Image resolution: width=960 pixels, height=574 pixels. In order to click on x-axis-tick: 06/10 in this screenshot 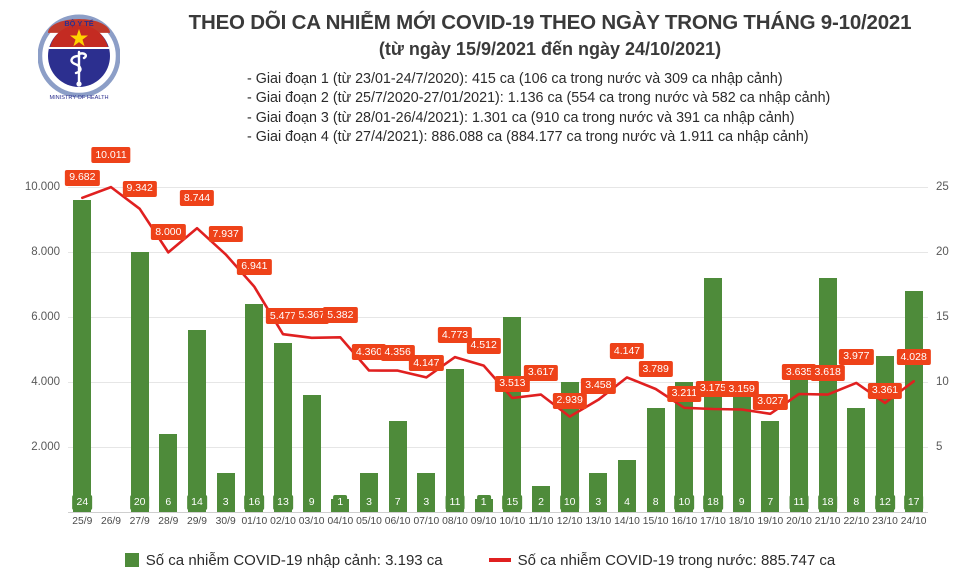, I will do `click(397, 521)`.